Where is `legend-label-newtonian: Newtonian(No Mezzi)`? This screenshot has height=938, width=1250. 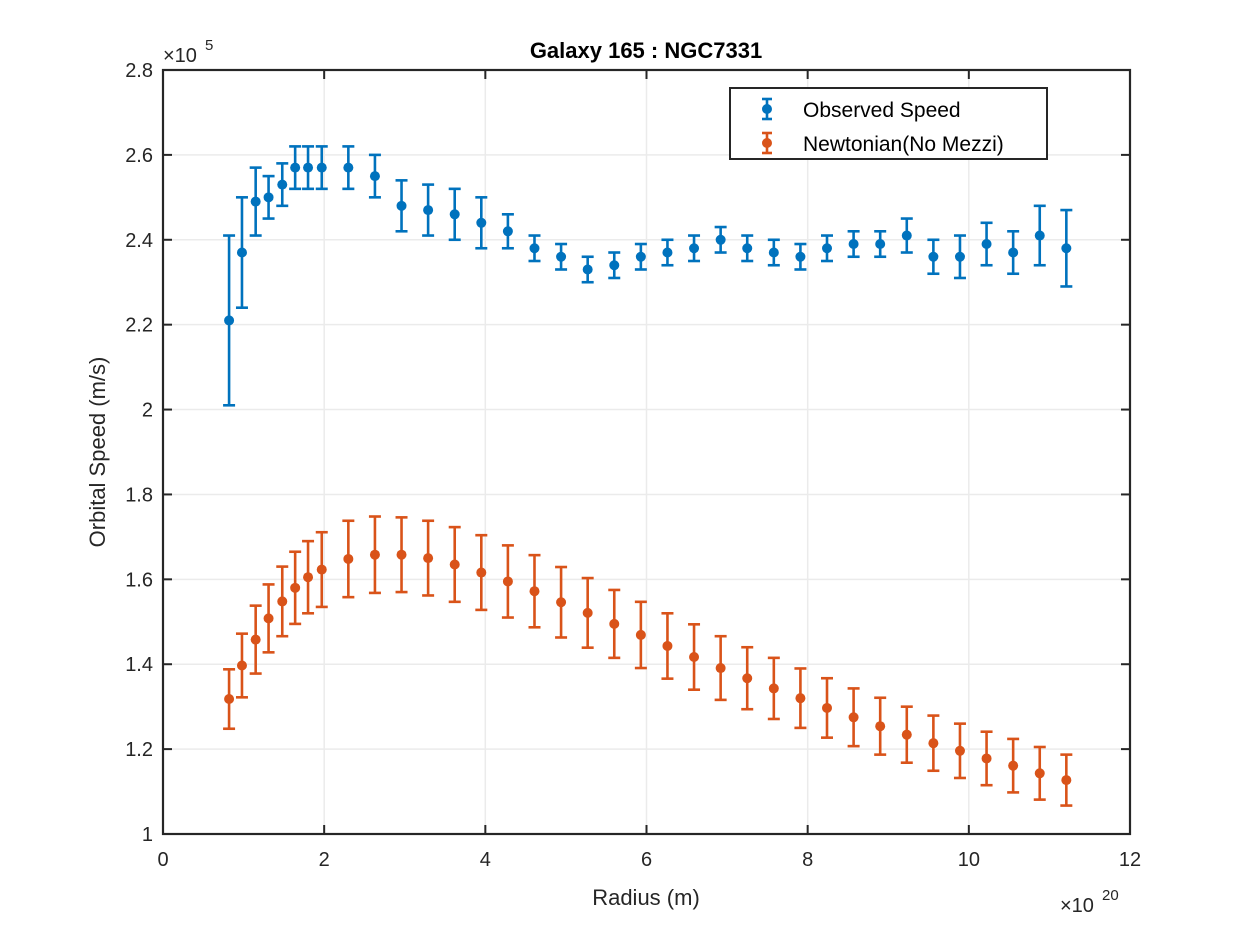
legend-label-newtonian: Newtonian(No Mezzi) is located at coordinates (903, 144).